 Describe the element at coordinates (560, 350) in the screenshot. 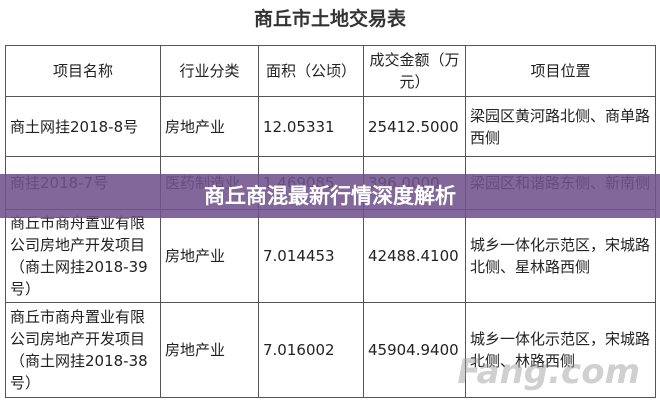

I see `table-cell: 城乡一体化示范区，宋城路北侧、林路西侧` at that location.